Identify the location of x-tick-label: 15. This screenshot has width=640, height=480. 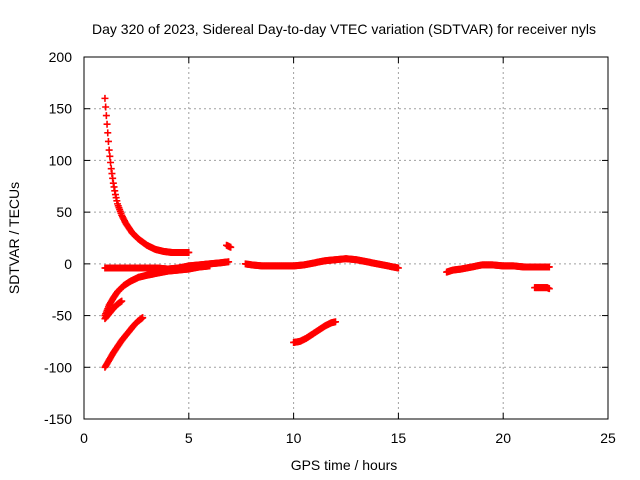
(399, 438).